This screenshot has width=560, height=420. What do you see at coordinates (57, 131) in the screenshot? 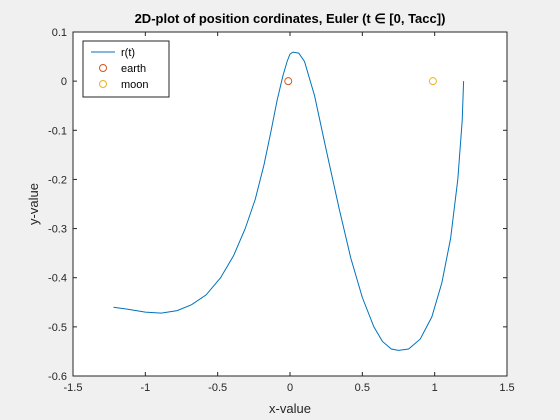
I see `y-tick-label: -0.1` at bounding box center [57, 131].